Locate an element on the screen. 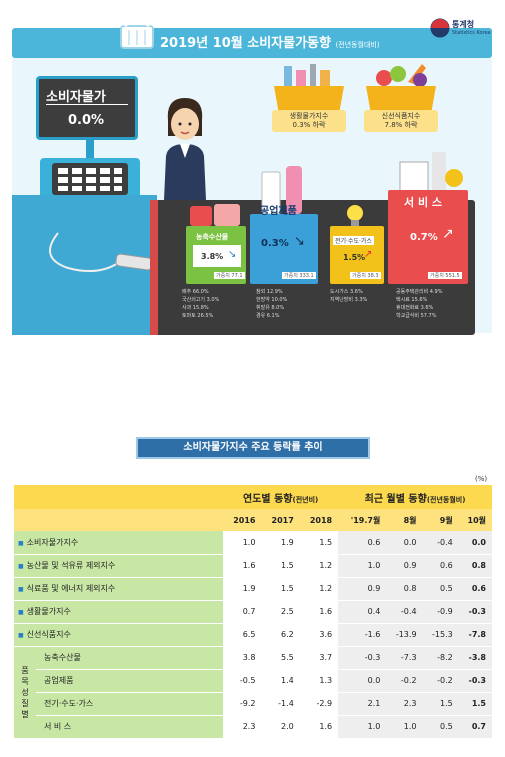  table-cell: 5.5 is located at coordinates (280, 658).